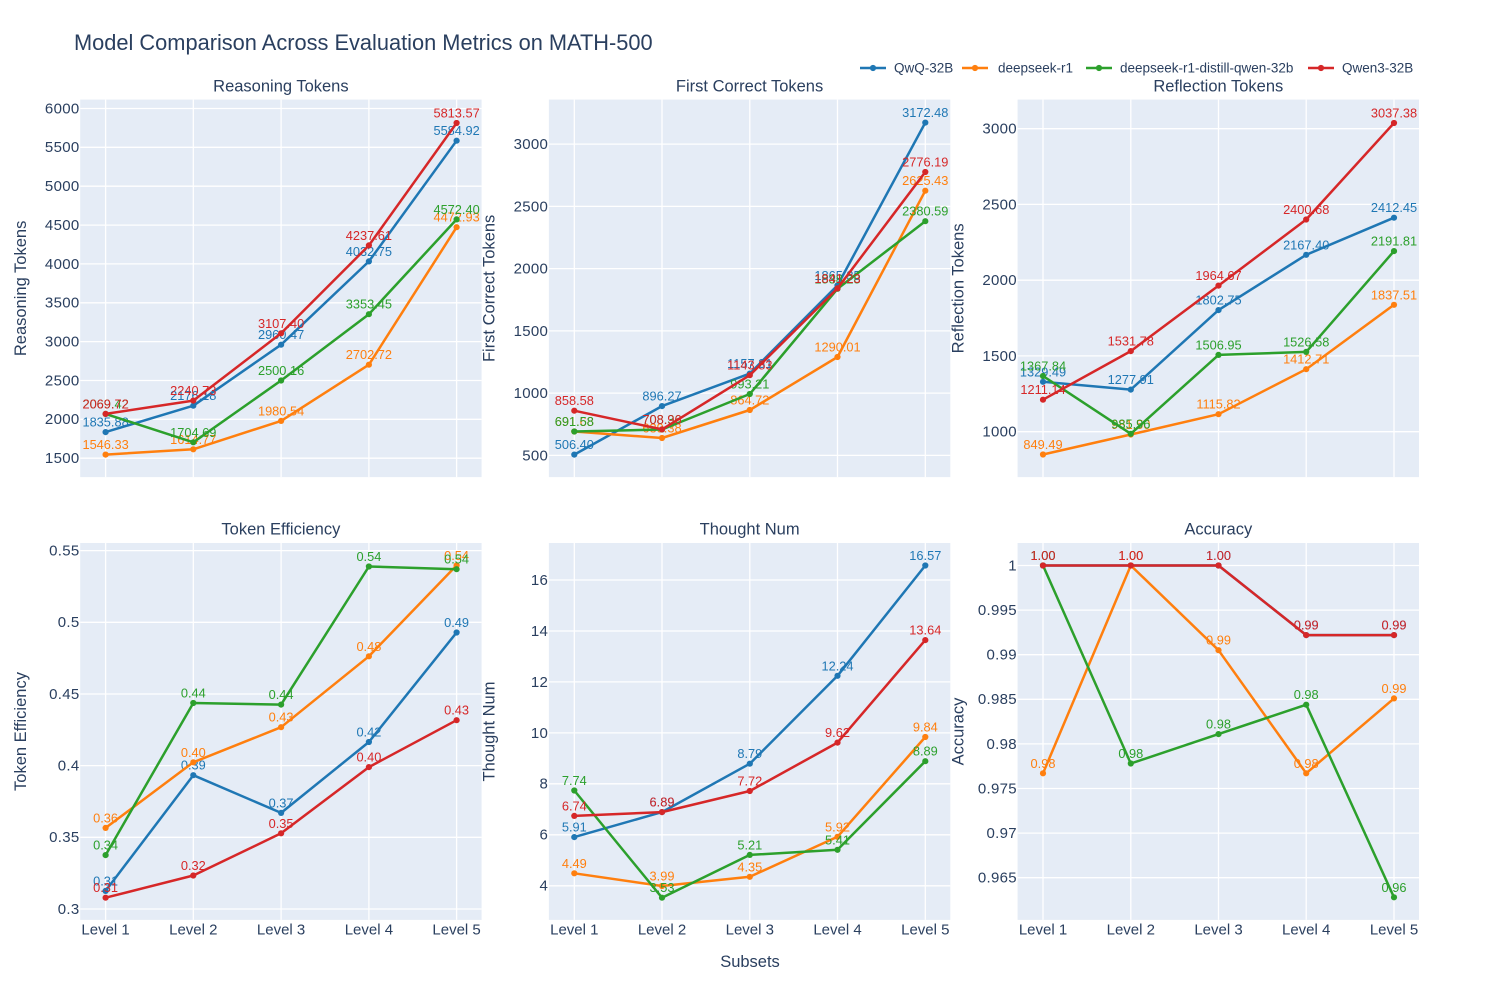 This screenshot has height=1000, width=1500. I want to click on svg-text: 500, so click(535, 455).